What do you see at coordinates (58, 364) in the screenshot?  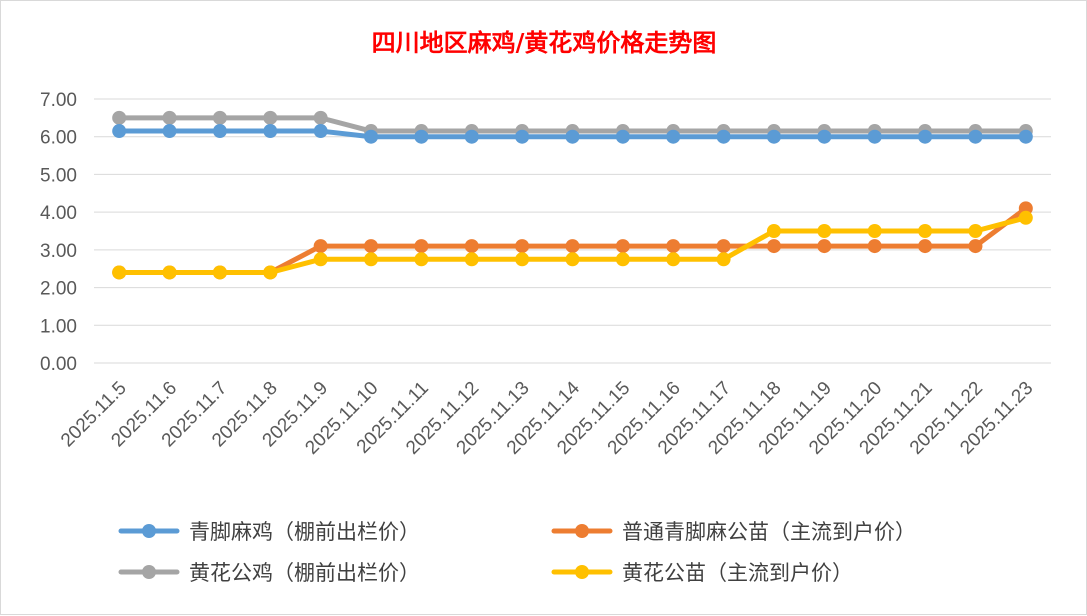 I see `y-tick-label: 0.00` at bounding box center [58, 364].